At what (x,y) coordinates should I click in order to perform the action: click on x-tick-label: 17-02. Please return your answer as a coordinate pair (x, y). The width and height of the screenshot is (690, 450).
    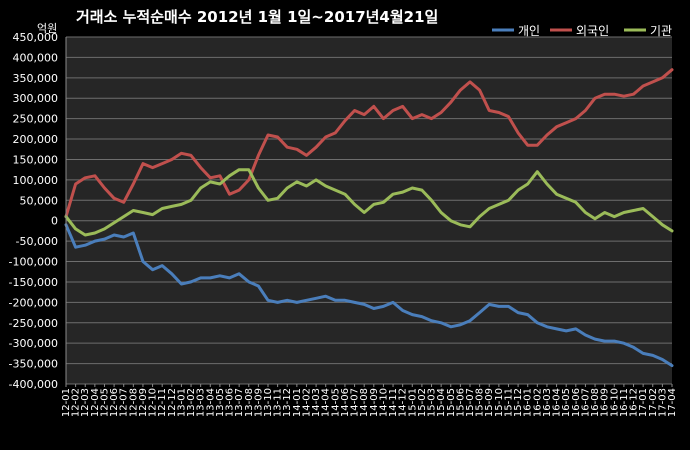
    Looking at the image, I should click on (653, 402).